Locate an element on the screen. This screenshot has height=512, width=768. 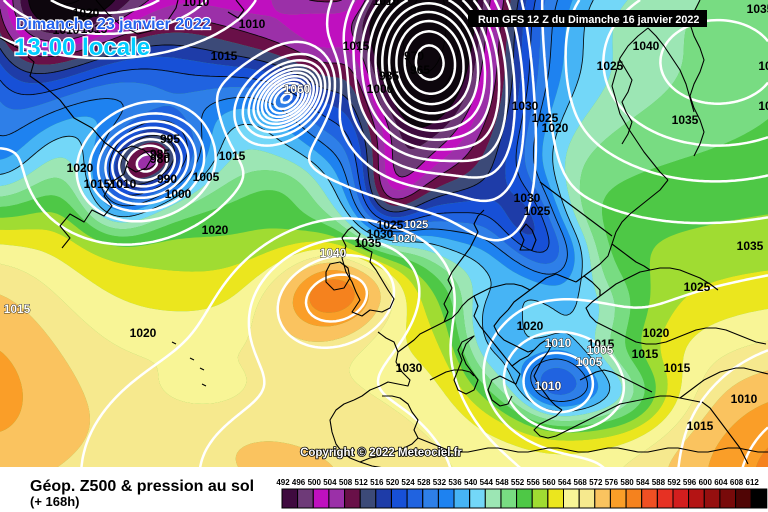
svg-text: 560 is located at coordinates (549, 482).